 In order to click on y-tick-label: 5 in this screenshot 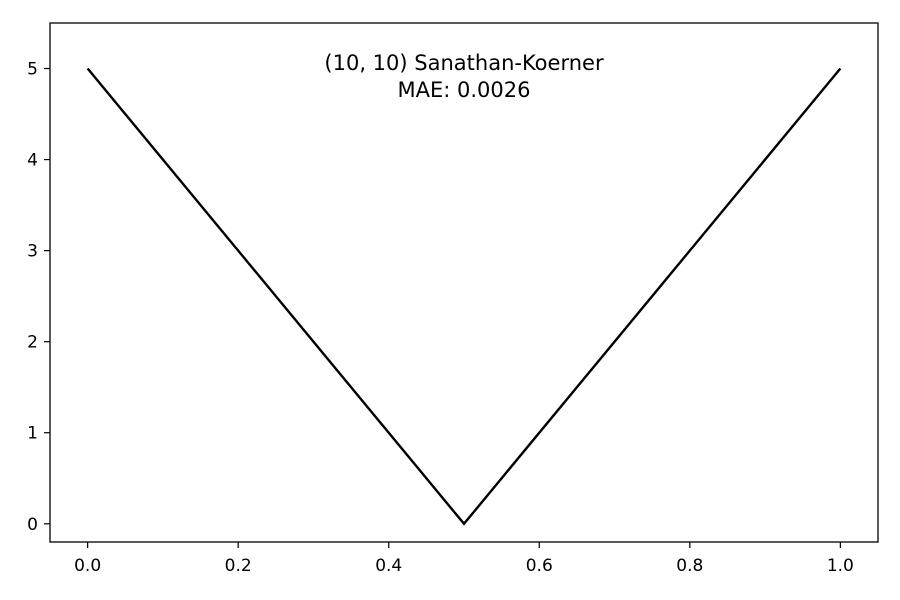, I will do `click(32, 70)`.